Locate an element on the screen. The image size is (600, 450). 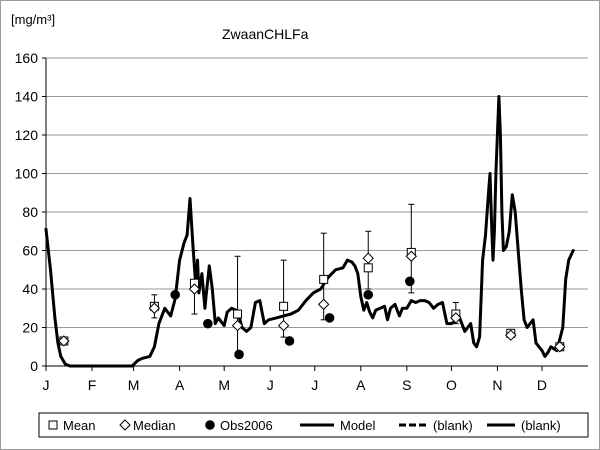
chart-title: ZwaanCHLFa is located at coordinates (265, 34).